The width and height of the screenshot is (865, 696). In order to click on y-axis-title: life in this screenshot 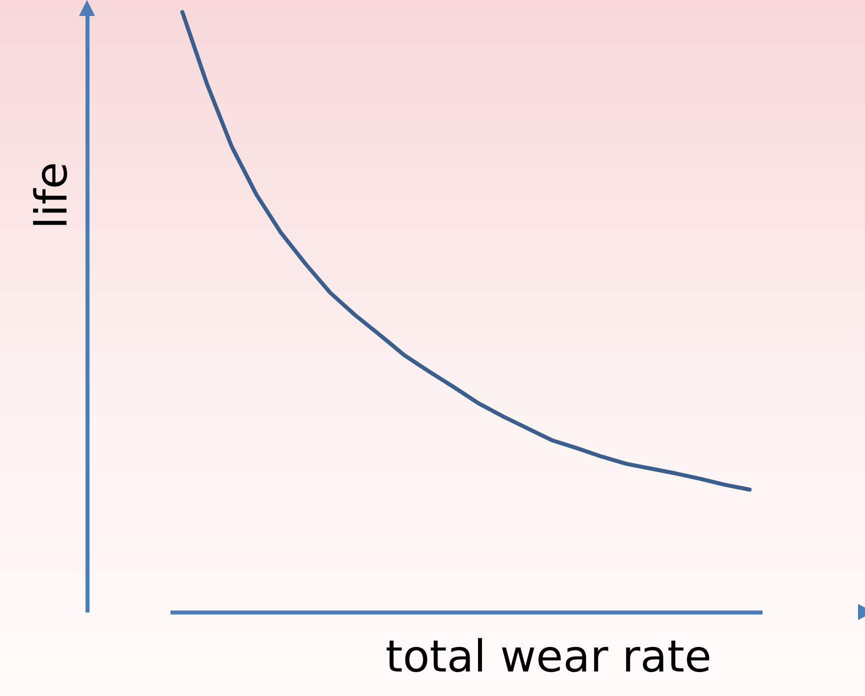, I will do `click(52, 196)`.